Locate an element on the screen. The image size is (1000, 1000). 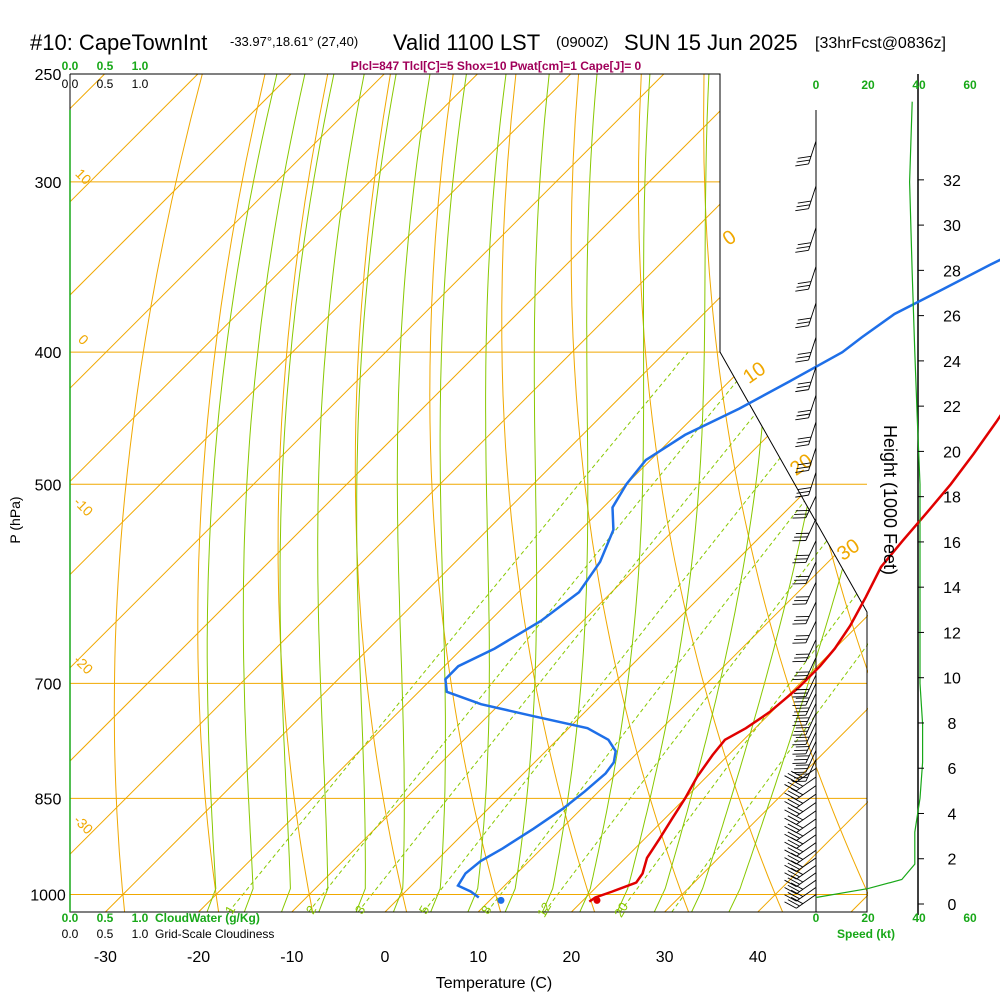
pressure-tick-label: 500 is located at coordinates (48, 485).